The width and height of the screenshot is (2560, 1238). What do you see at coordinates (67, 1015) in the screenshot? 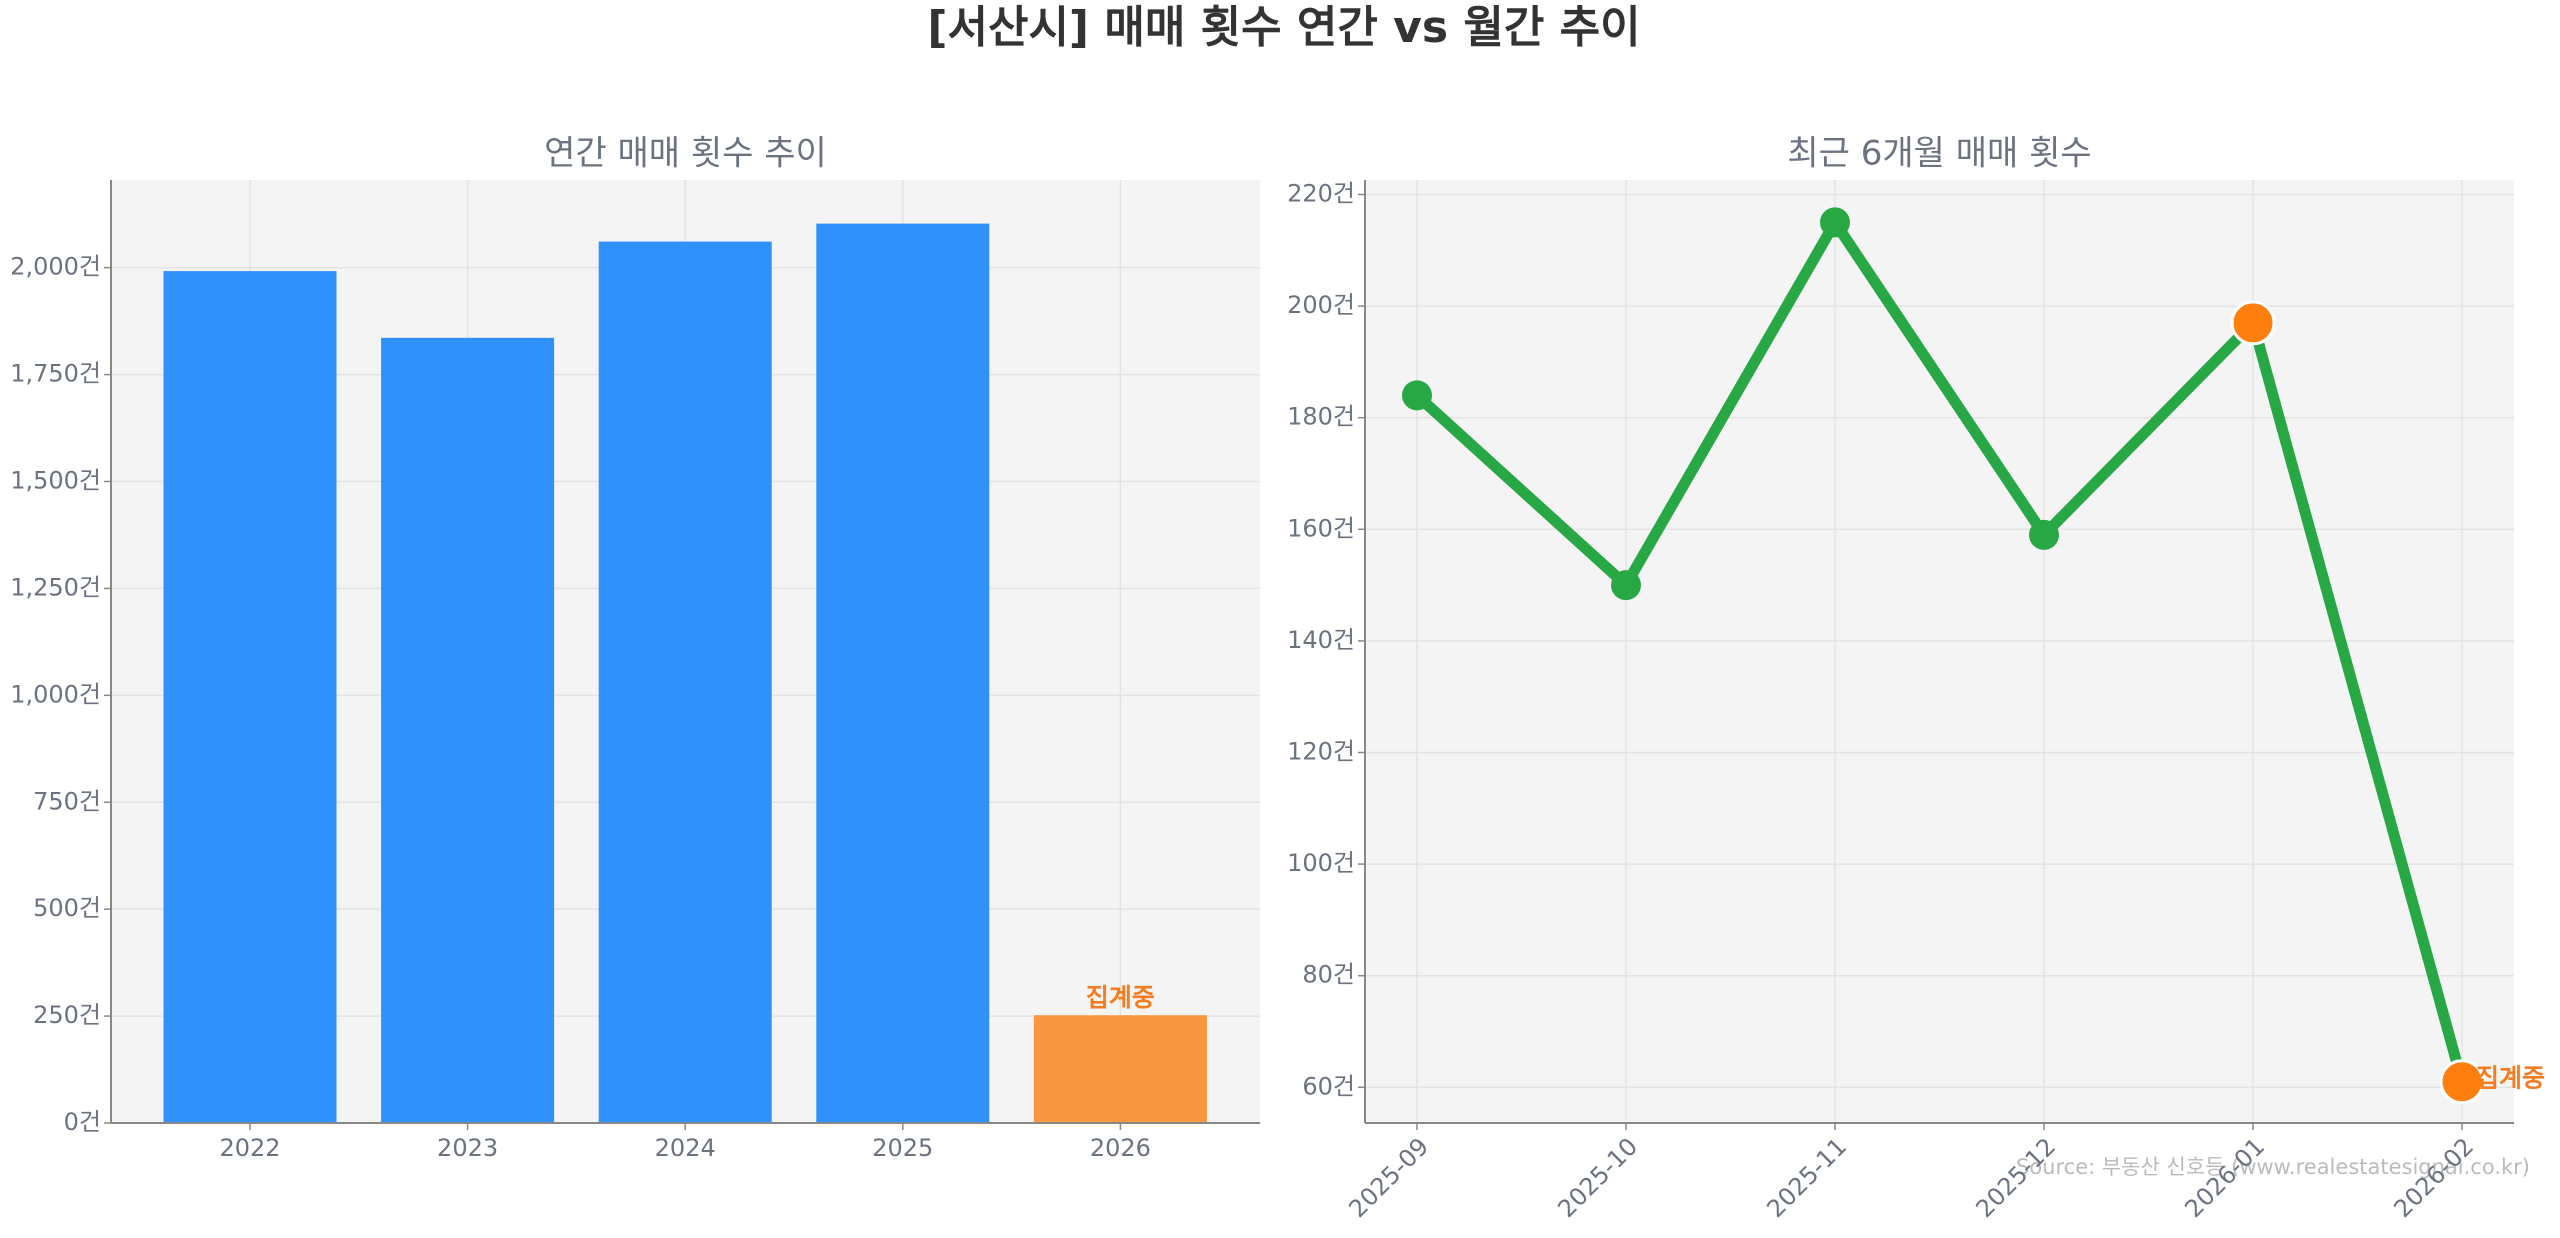
I see `y-tick-label: 250건` at bounding box center [67, 1015].